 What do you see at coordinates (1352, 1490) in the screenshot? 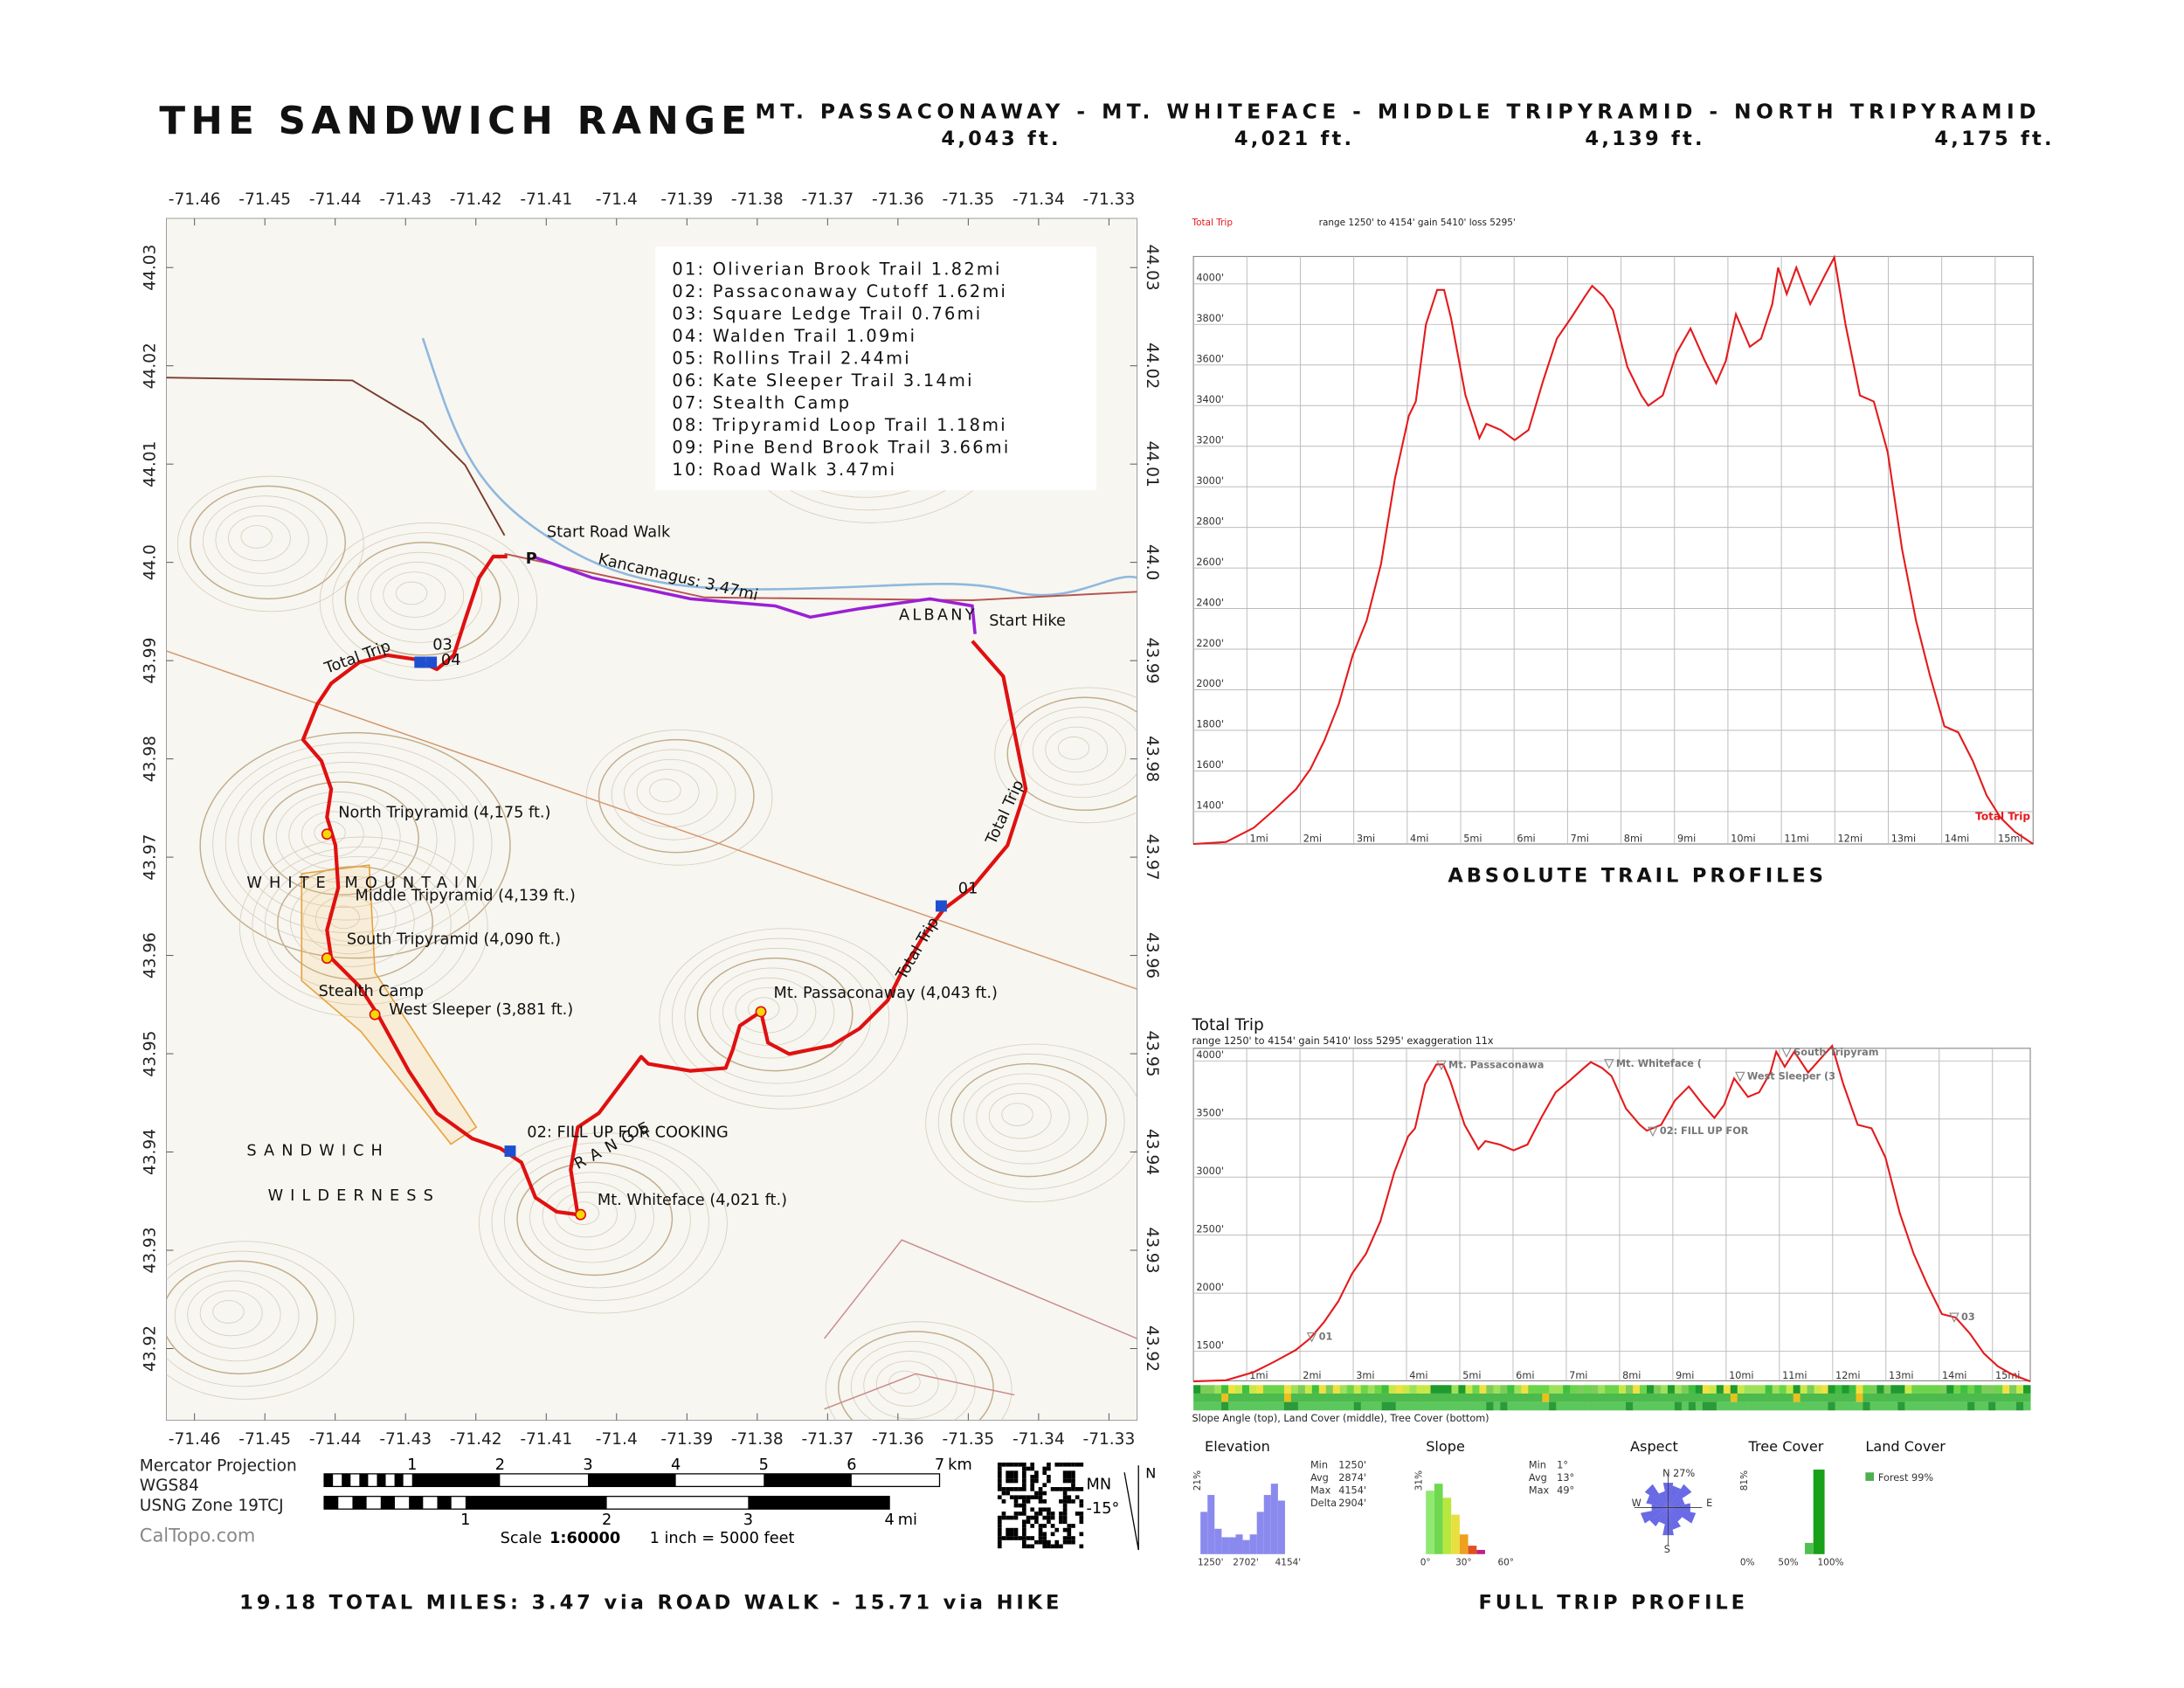
I see `stats-text: 4154'` at bounding box center [1352, 1490].